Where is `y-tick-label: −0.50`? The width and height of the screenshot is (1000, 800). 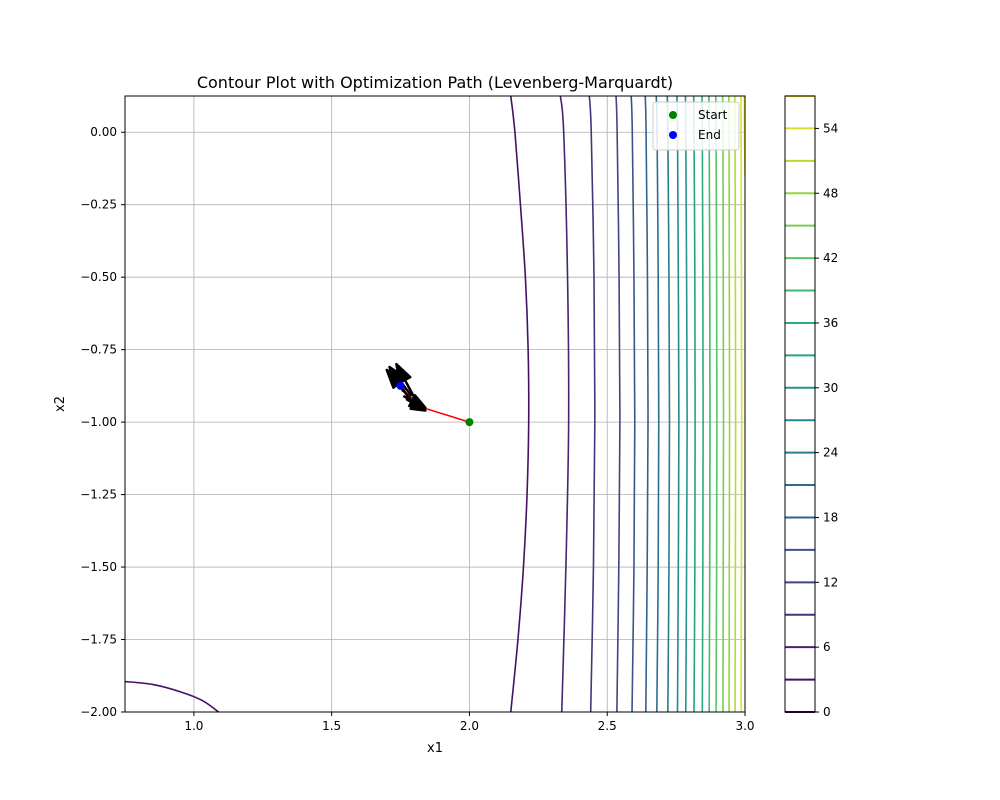 y-tick-label: −0.50 is located at coordinates (98, 277).